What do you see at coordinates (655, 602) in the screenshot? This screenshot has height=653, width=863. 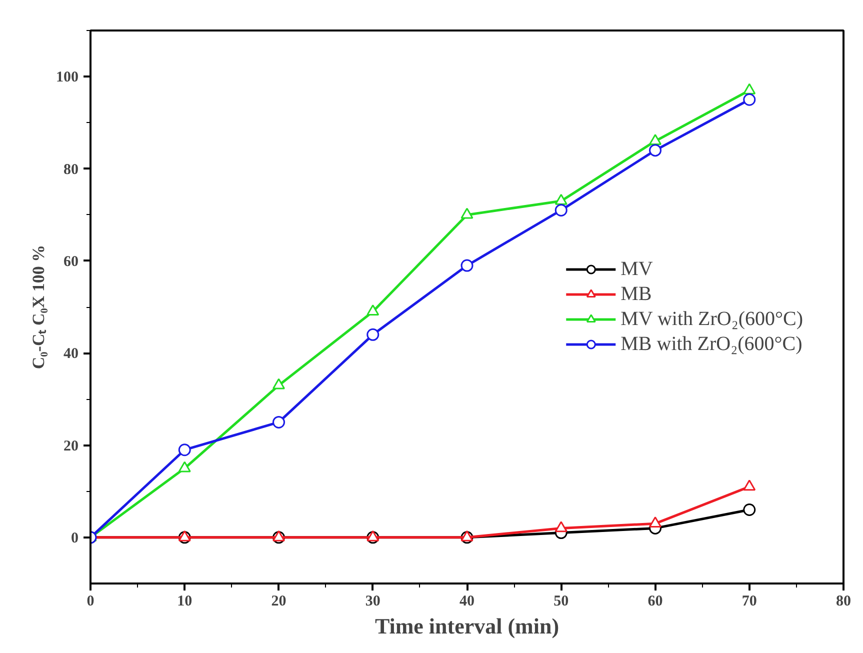 I see `x-tick-label: 60` at bounding box center [655, 602].